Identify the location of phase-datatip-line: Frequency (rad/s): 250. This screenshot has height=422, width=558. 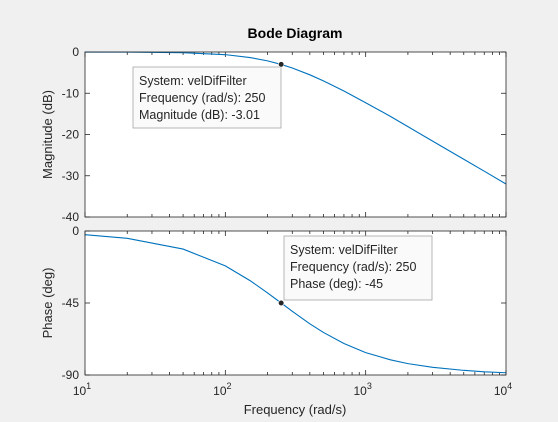
(353, 267).